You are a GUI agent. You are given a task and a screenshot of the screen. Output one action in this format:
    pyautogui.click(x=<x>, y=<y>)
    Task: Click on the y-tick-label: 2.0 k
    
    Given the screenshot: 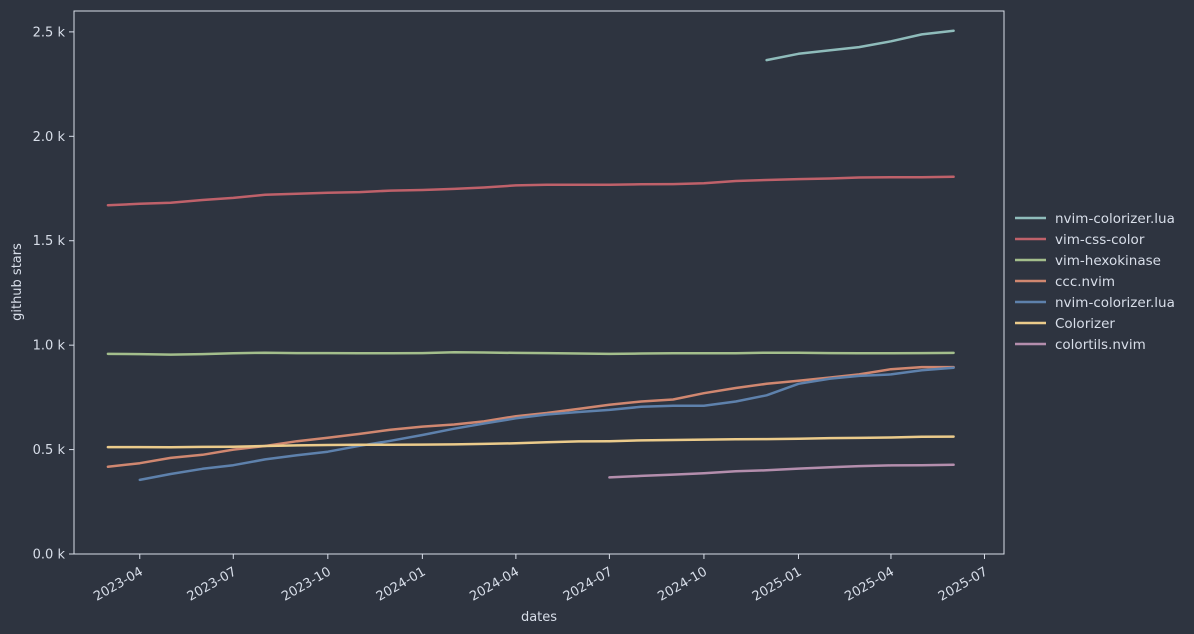 What is the action you would take?
    pyautogui.click(x=49, y=137)
    